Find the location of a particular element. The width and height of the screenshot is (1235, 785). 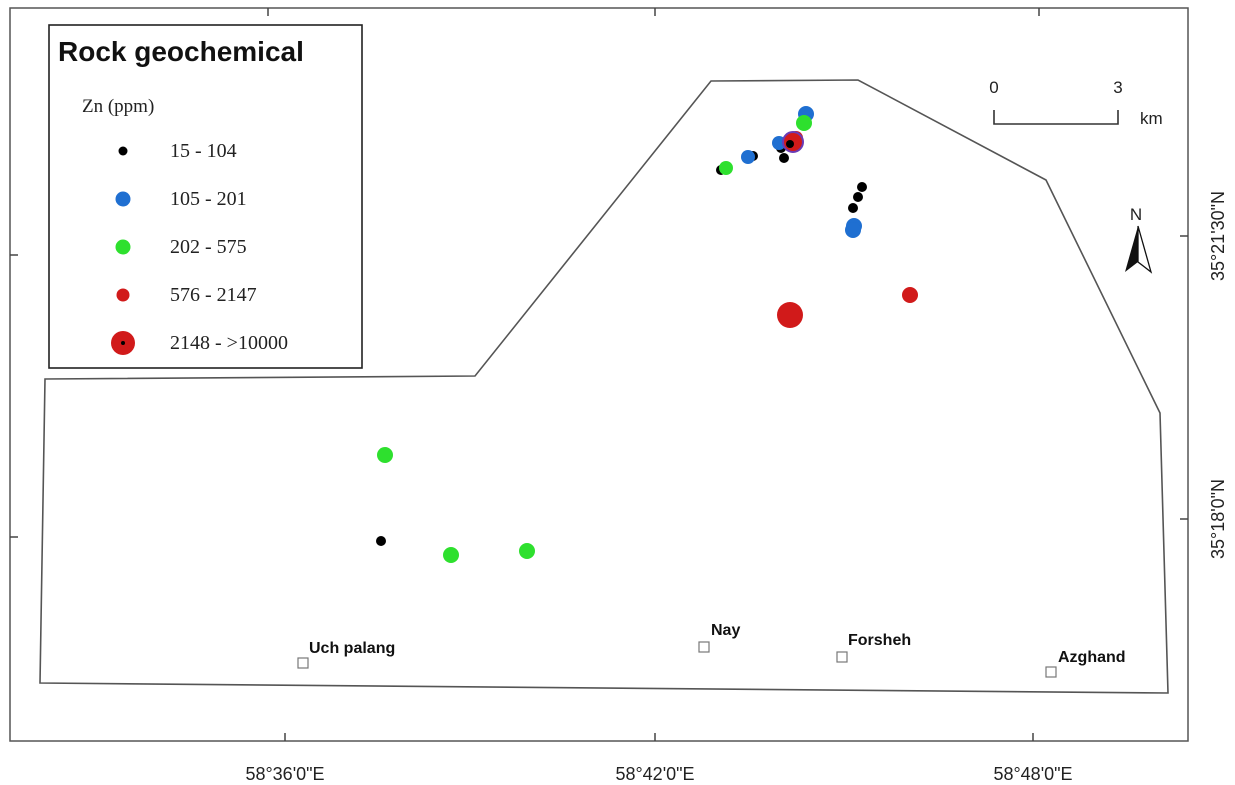

scale-bar: 0 3 km is located at coordinates (1075, 103).